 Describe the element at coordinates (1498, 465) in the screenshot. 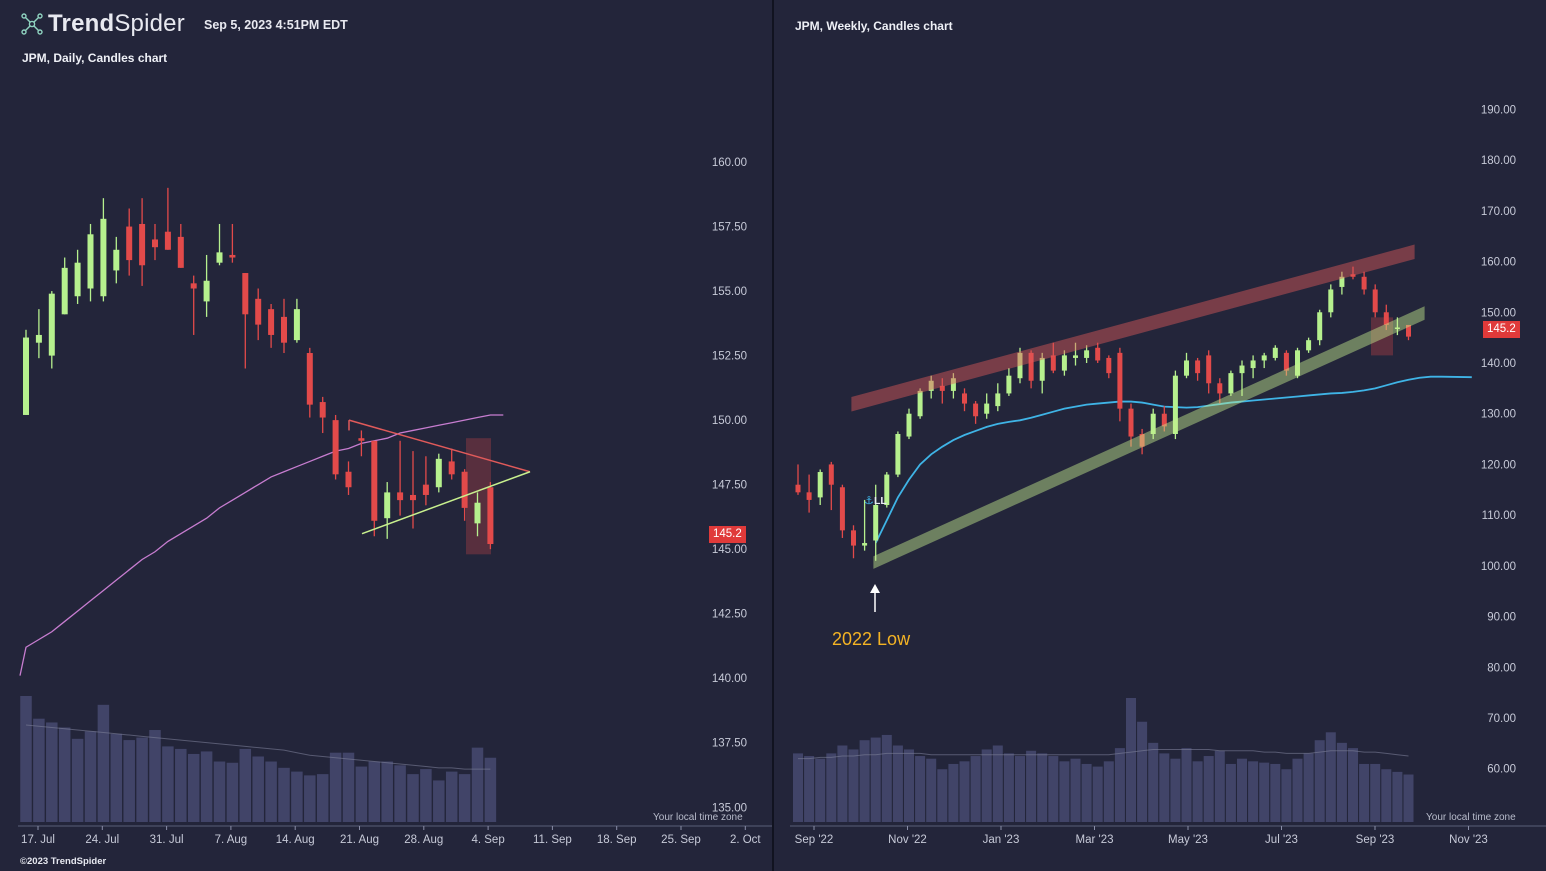

I see `y-tick-label: 120.00` at that location.